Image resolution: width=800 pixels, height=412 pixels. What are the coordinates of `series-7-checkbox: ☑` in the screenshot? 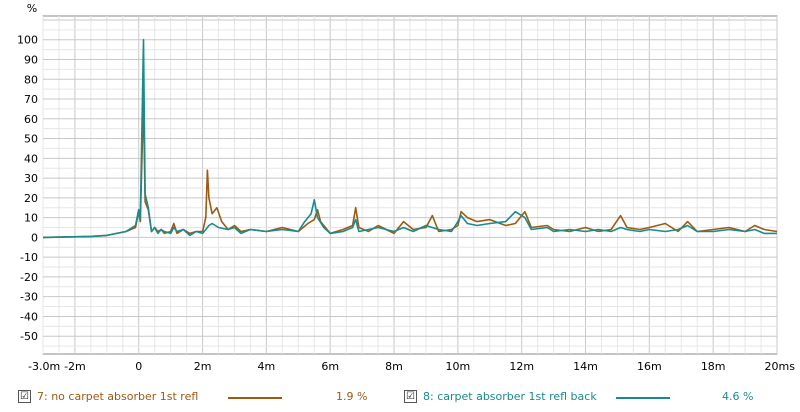 It's located at (24, 396).